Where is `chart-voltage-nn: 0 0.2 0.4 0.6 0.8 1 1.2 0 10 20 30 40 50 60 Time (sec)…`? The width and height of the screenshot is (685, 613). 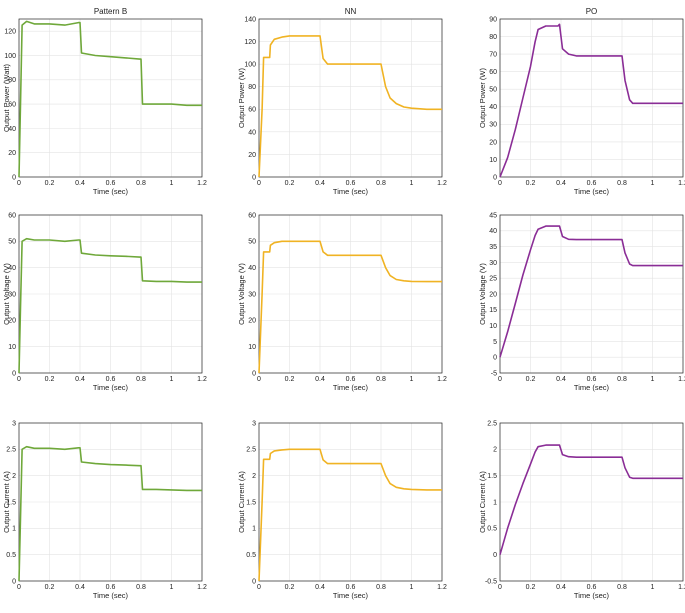
chart-voltage-nn: 0 0.2 0.4 0.6 0.8 1 1.2 0 10 20 30 40 50 60 Time (sec)… is located at coordinates (342, 302).